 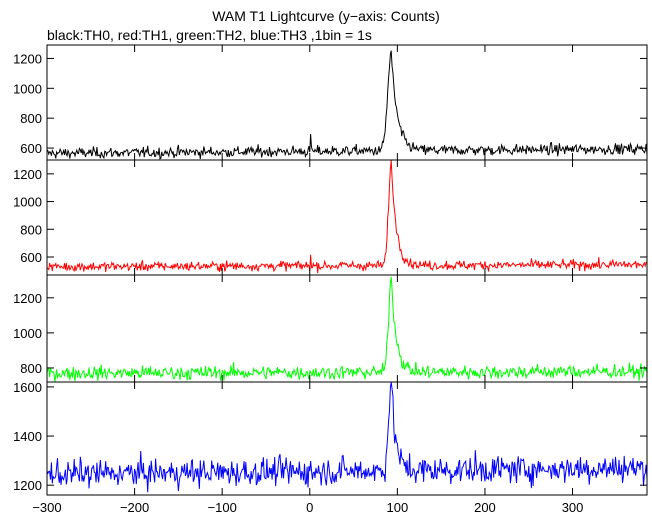 What do you see at coordinates (398, 507) in the screenshot?
I see `x-tick-label: 100` at bounding box center [398, 507].